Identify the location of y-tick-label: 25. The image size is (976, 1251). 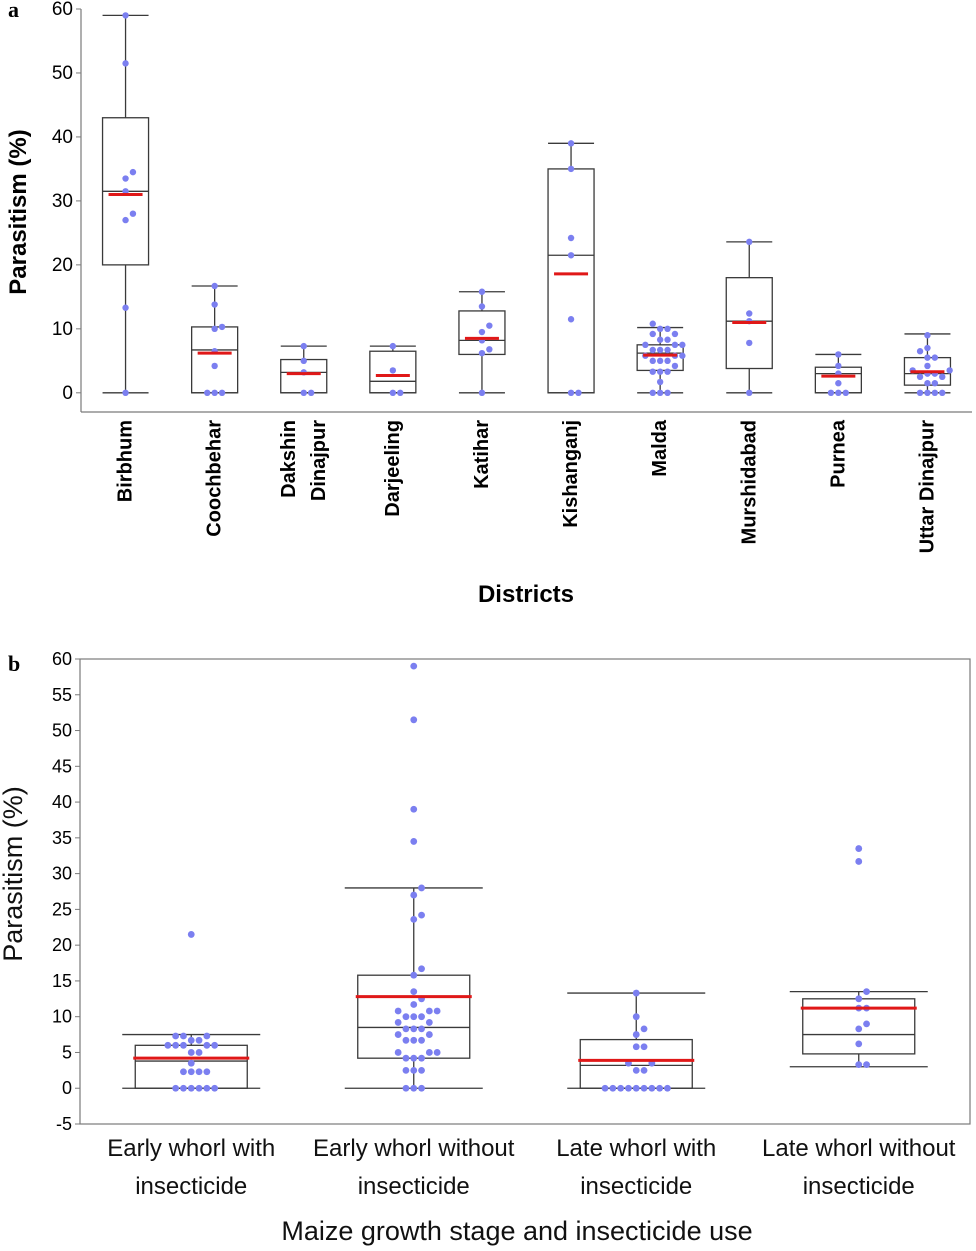
(62, 909).